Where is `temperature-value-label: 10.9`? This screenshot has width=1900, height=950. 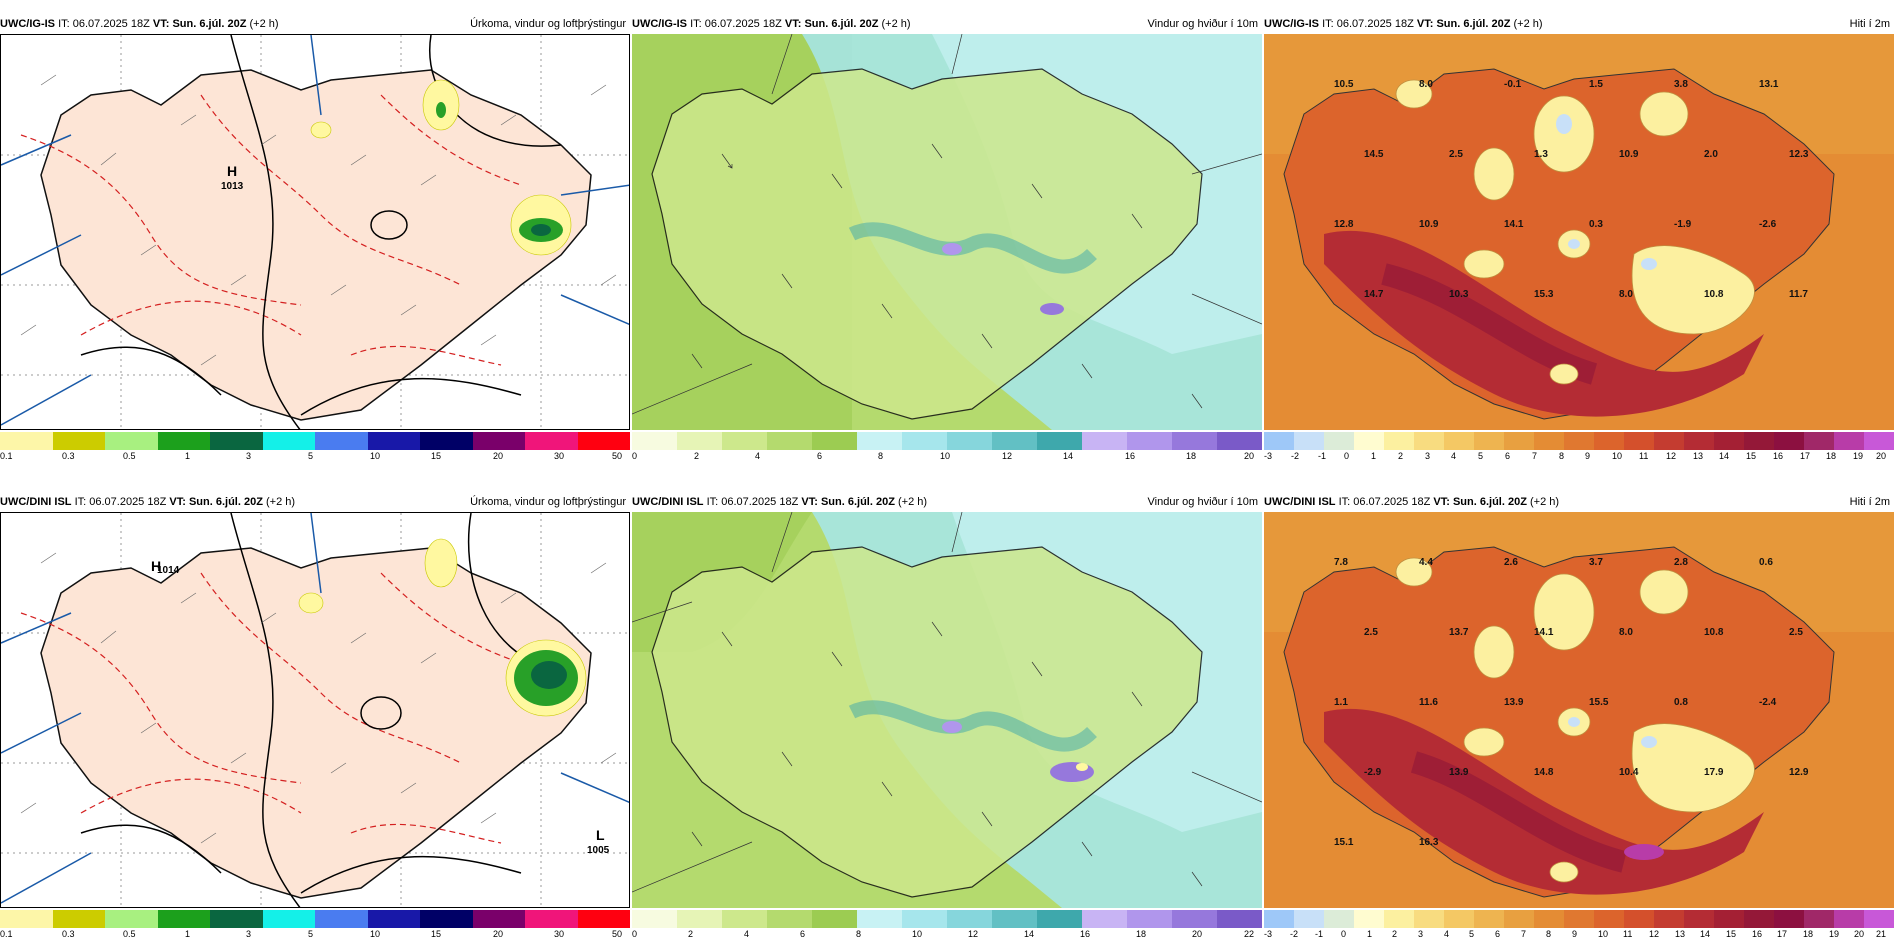
temperature-value-label: 10.9 is located at coordinates (1429, 224).